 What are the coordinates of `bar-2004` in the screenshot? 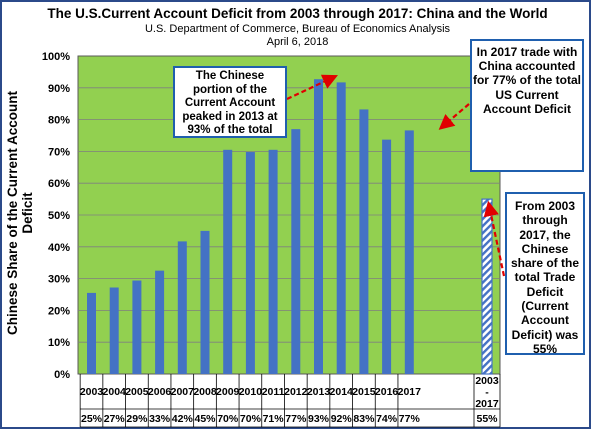 It's located at (114, 330).